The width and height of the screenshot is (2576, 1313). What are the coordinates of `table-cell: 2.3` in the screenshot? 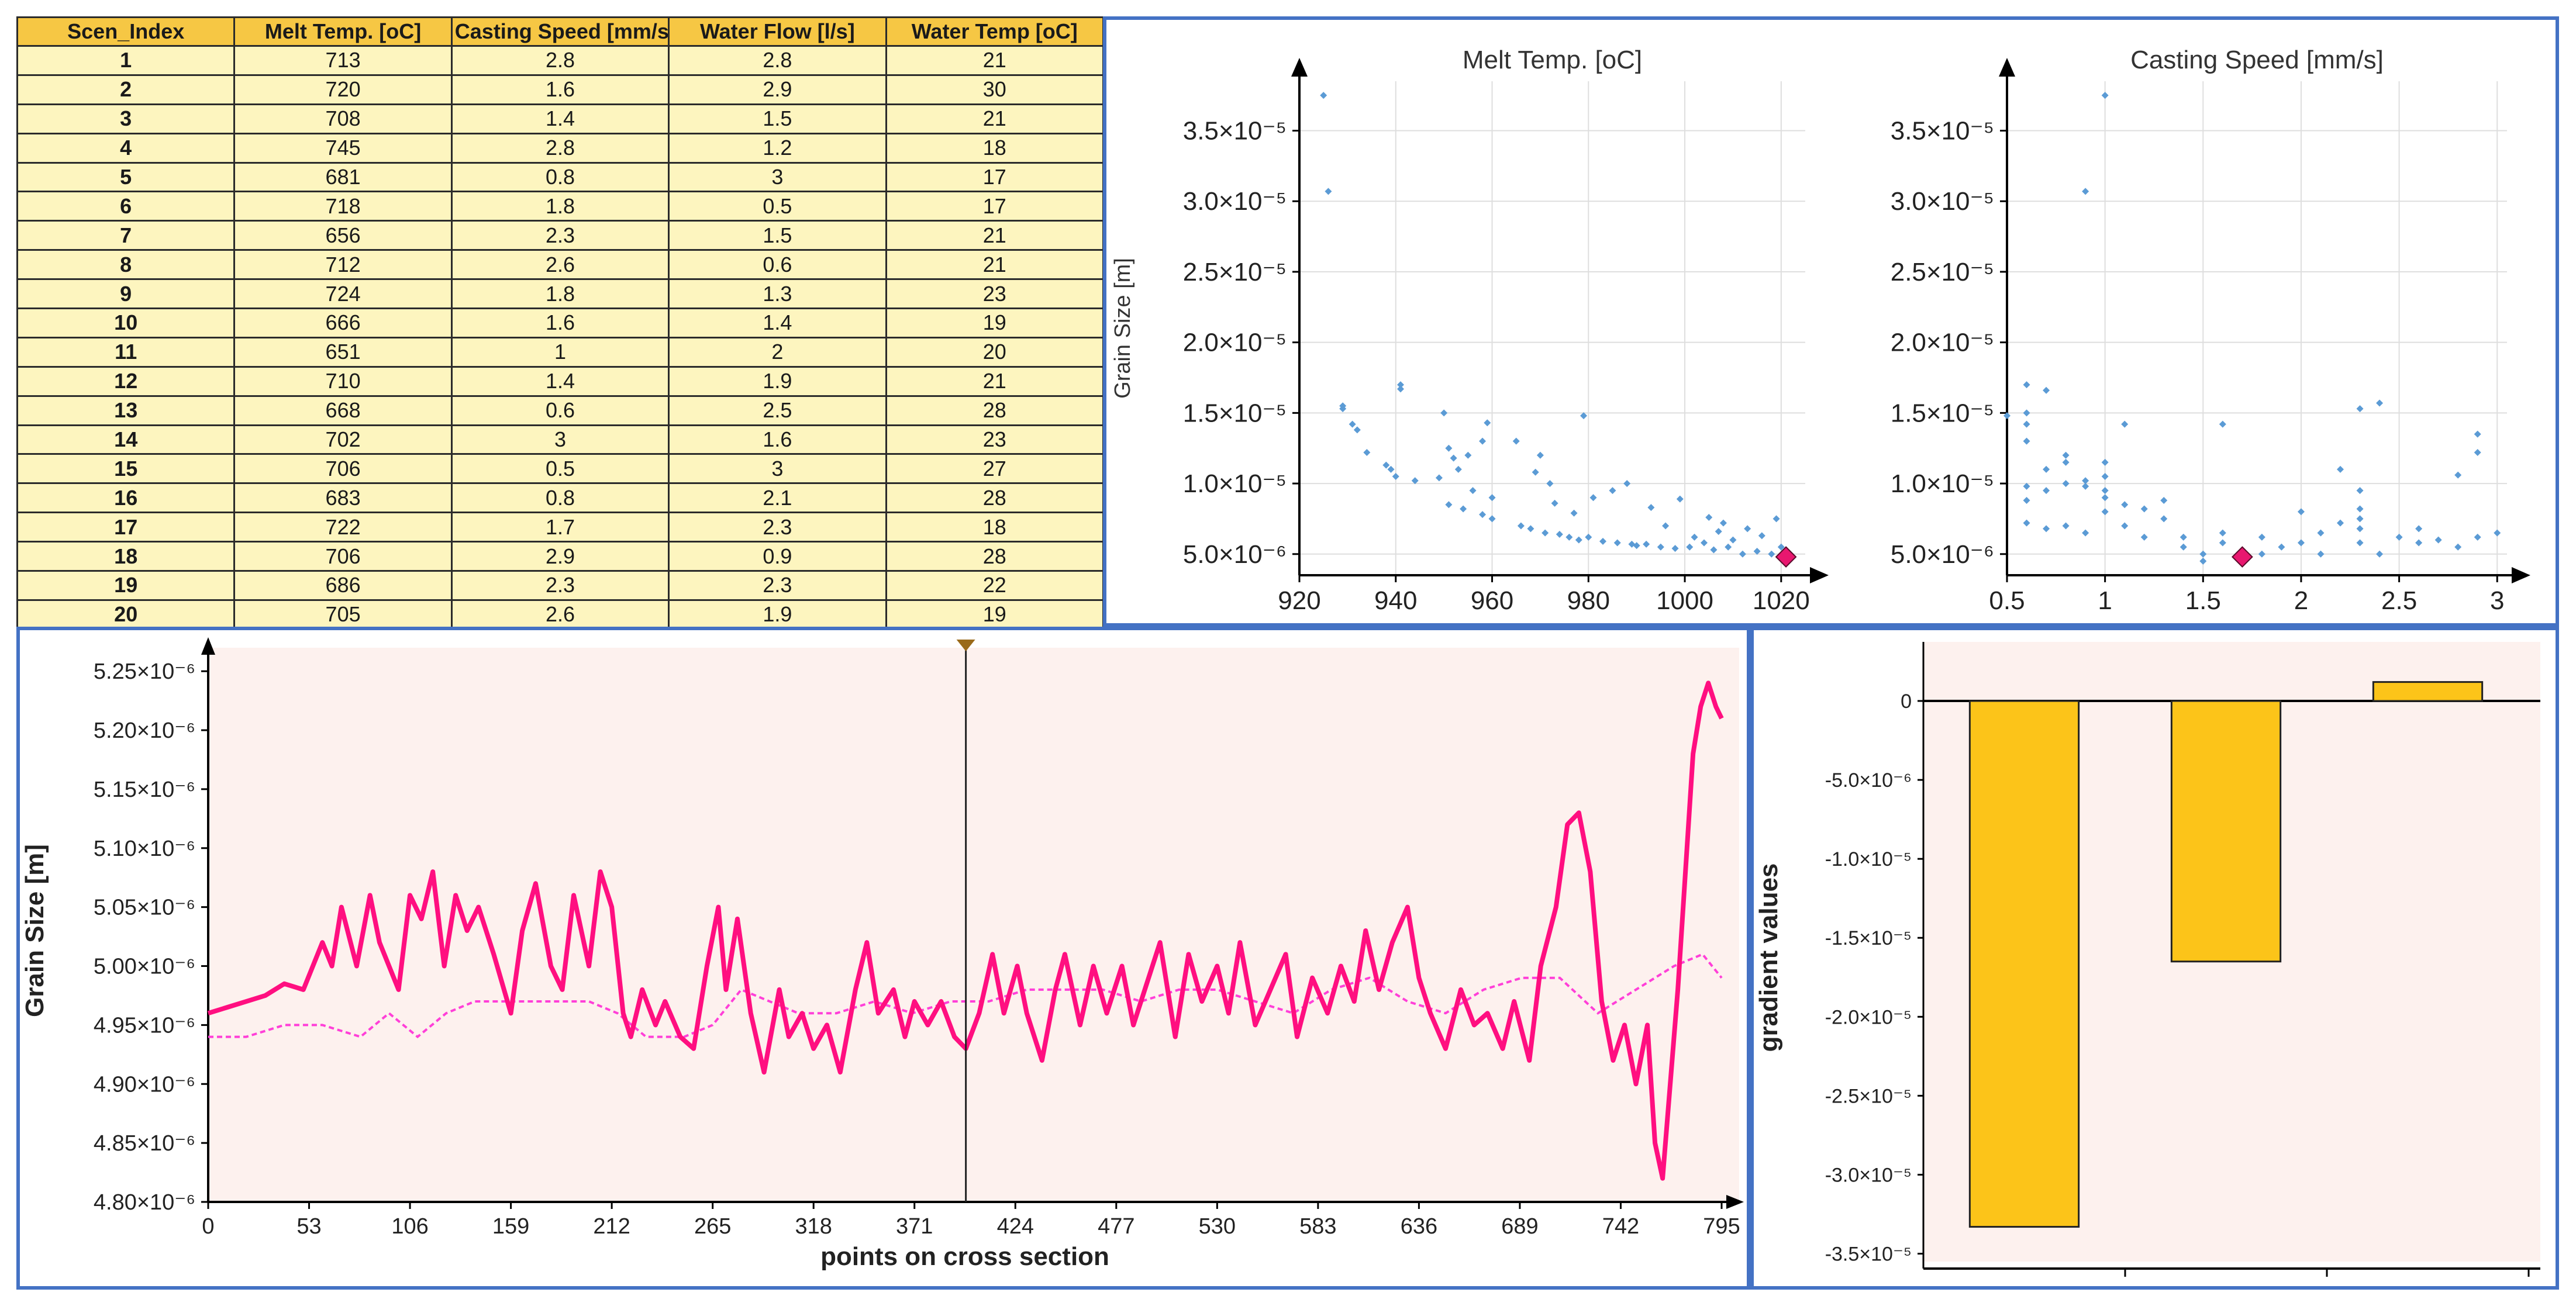 It's located at (777, 585).